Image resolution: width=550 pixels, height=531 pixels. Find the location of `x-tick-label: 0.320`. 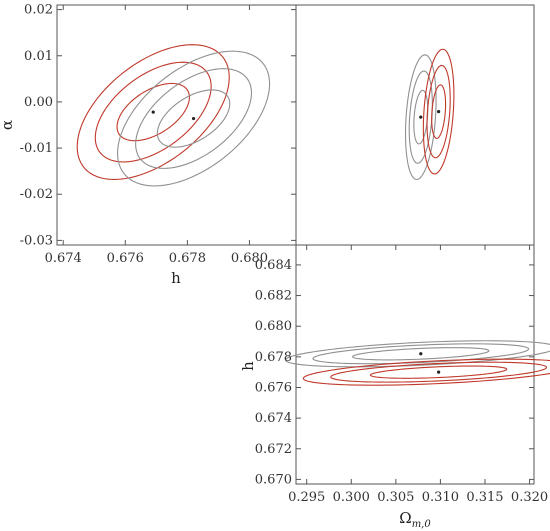

x-tick-label: 0.320 is located at coordinates (529, 497).